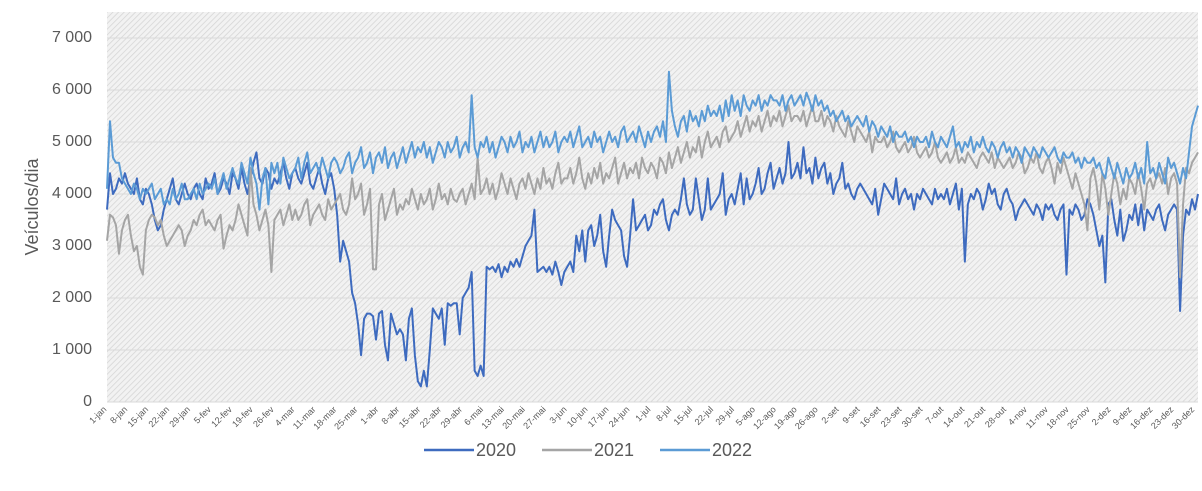 The width and height of the screenshot is (1202, 491). What do you see at coordinates (451, 416) in the screenshot?
I see `x-tick-label: 29-abr` at bounding box center [451, 416].